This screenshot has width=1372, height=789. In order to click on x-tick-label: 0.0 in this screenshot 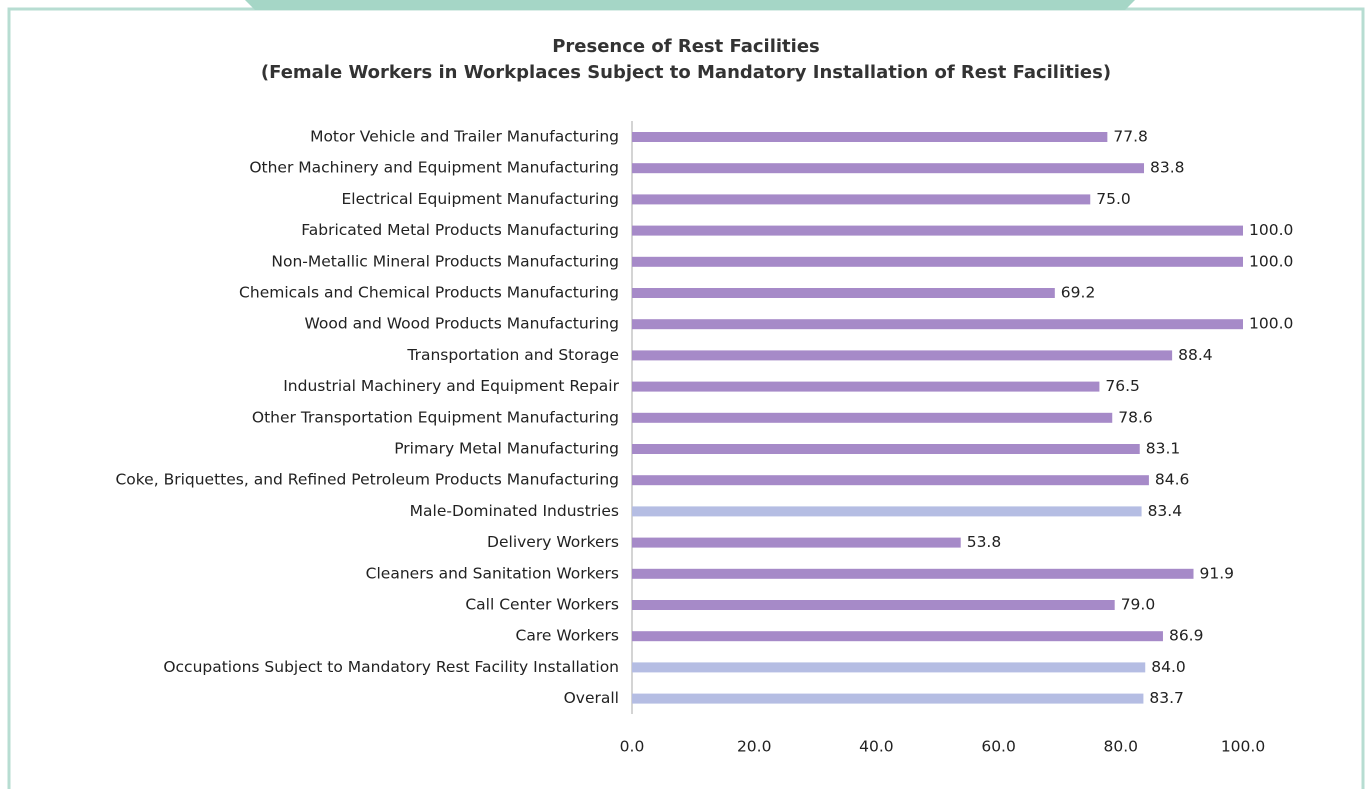, I will do `click(632, 747)`.